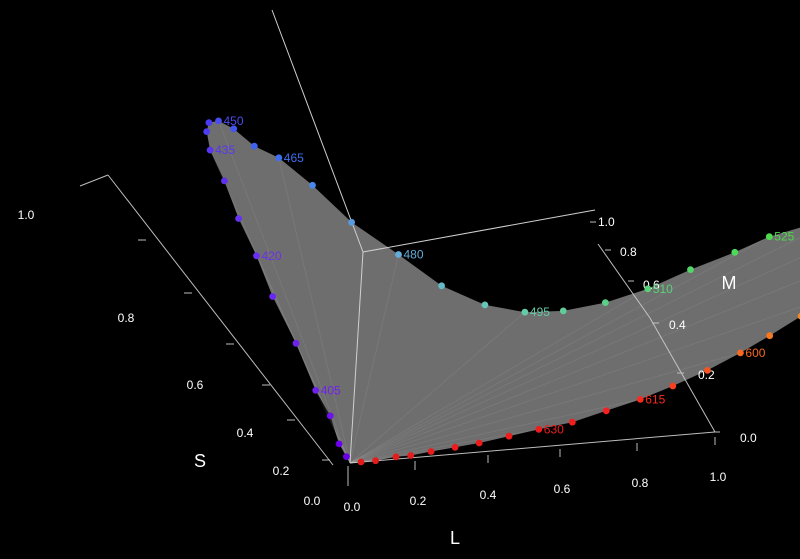 The width and height of the screenshot is (800, 559). Describe the element at coordinates (748, 438) in the screenshot. I see `m-tick-label: 0.0` at that location.